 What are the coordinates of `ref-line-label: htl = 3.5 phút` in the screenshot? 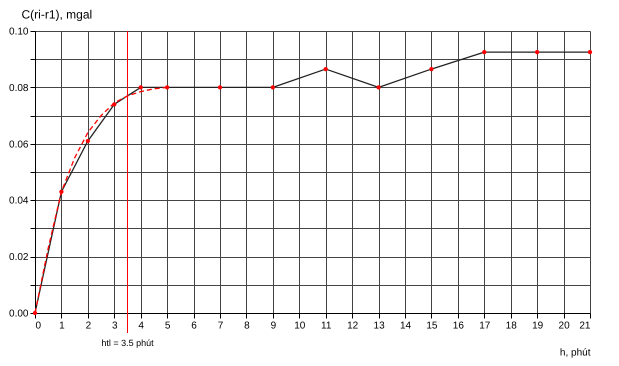 It's located at (127, 343).